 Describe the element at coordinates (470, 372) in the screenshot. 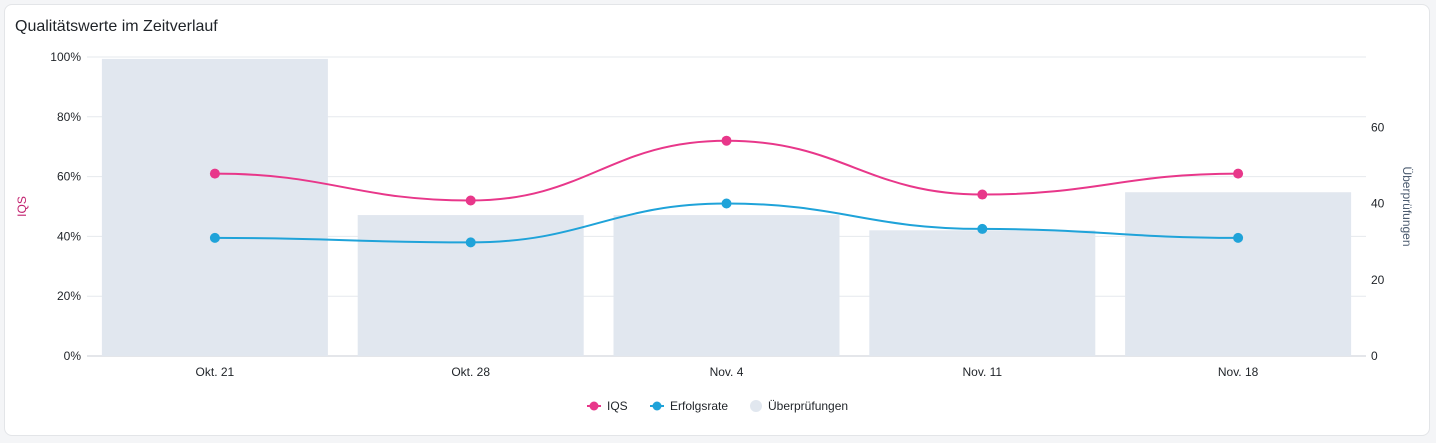

I see `x-tick-label: Okt. 28` at that location.